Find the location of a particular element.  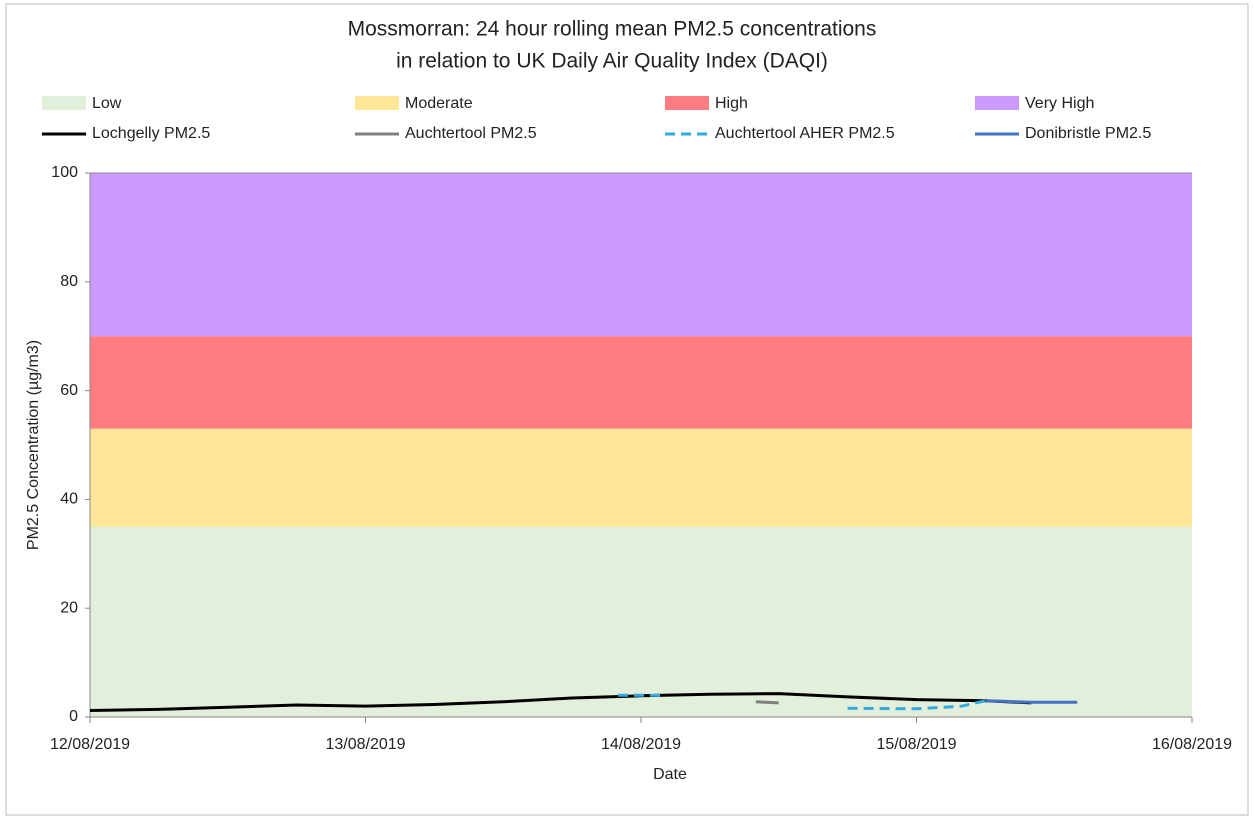

y-tick-label: 80 is located at coordinates (69, 281).